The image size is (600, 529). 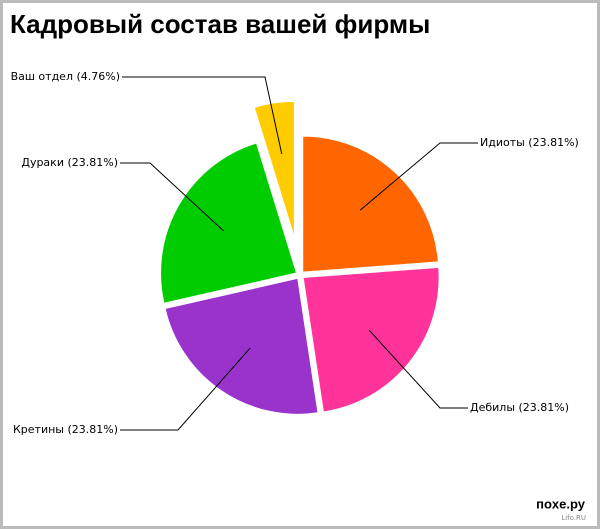 What do you see at coordinates (69, 162) in the screenshot?
I see `slice-label: Дураки (23.81%)` at bounding box center [69, 162].